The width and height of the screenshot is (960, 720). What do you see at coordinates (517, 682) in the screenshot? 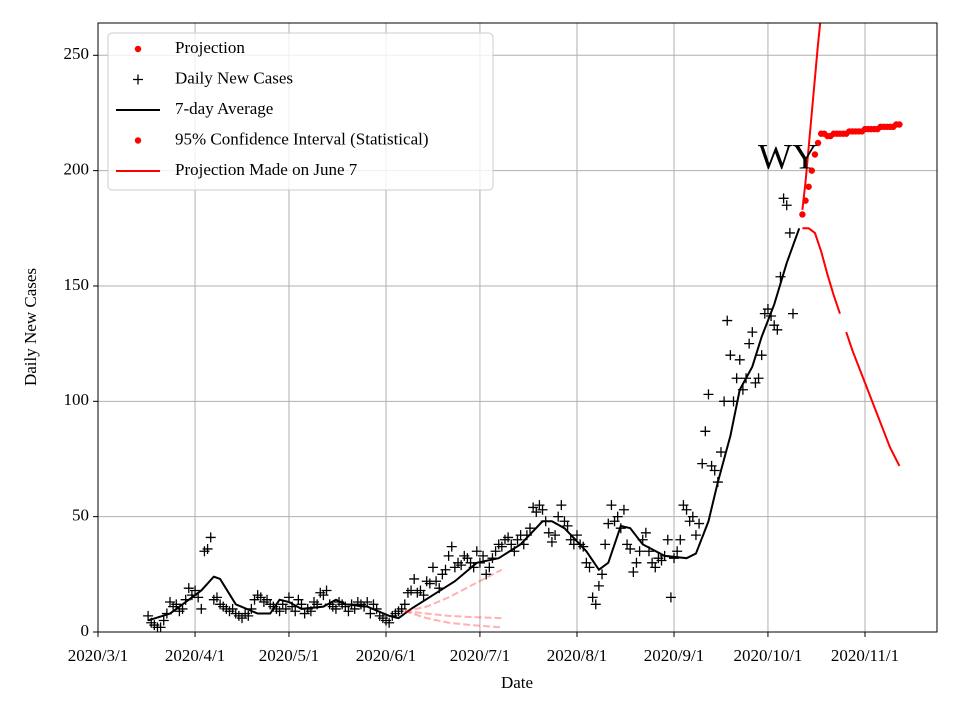
I see `x-axis-label: Date` at bounding box center [517, 682].